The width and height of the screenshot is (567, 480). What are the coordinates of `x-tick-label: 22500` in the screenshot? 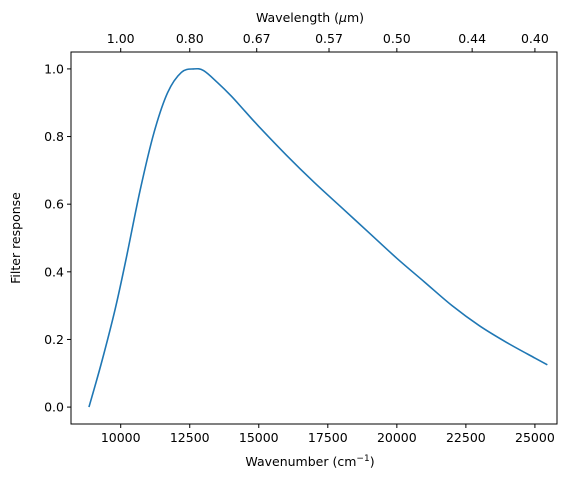 It's located at (466, 437).